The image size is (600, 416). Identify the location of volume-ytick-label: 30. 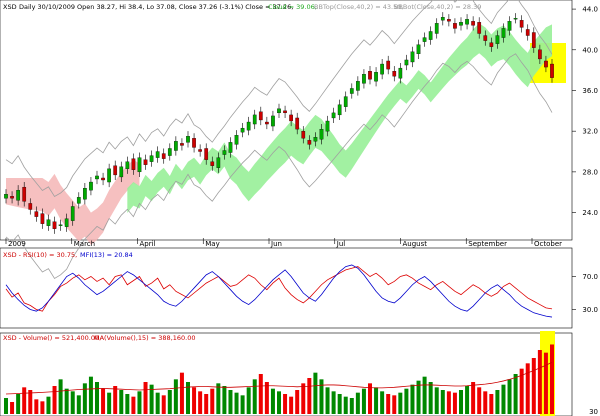
(593, 412).